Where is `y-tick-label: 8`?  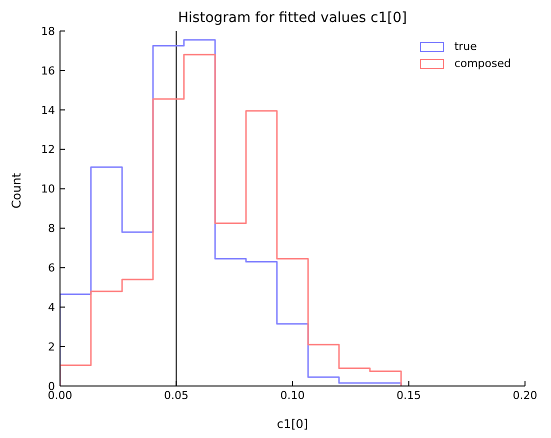
y-tick-label: 8 is located at coordinates (51, 229).